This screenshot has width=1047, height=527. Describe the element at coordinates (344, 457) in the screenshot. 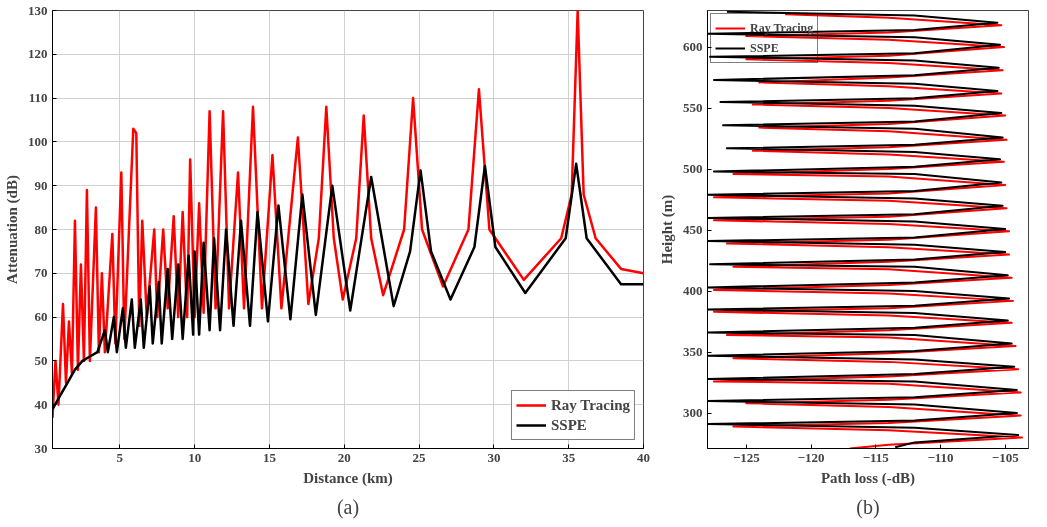

I see `x-tick-label: 20` at that location.